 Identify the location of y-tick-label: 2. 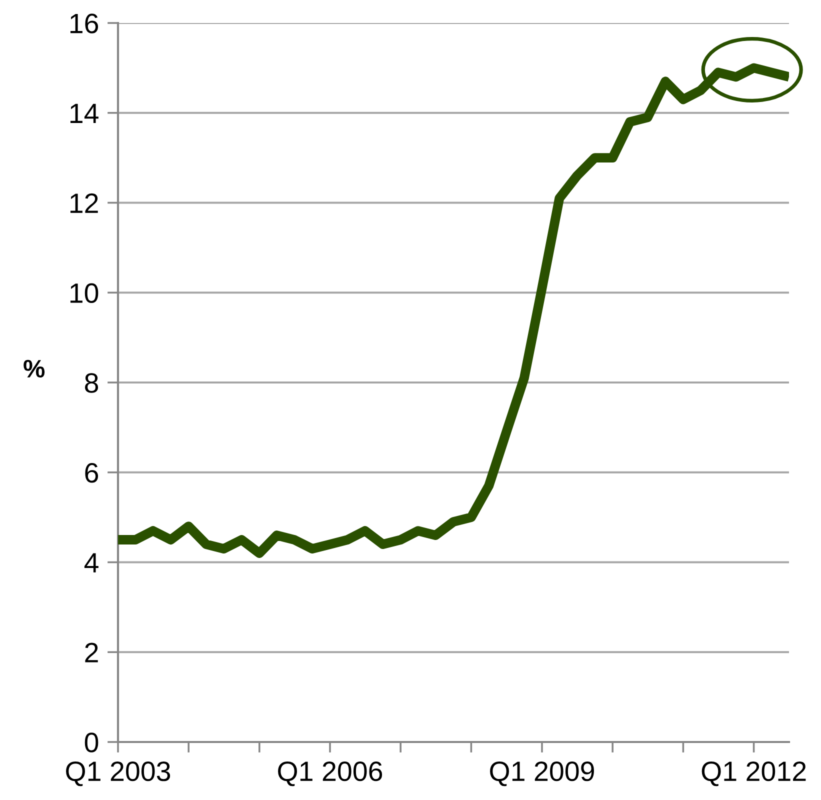
(91, 652).